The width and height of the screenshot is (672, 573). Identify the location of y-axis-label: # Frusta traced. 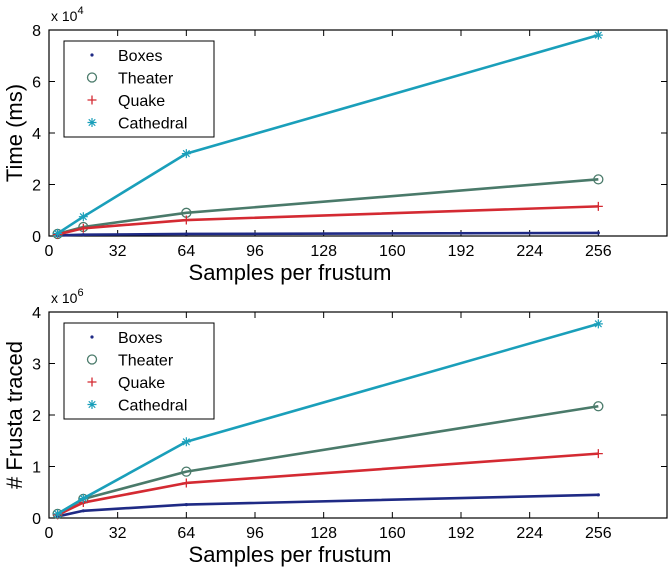
(14, 415).